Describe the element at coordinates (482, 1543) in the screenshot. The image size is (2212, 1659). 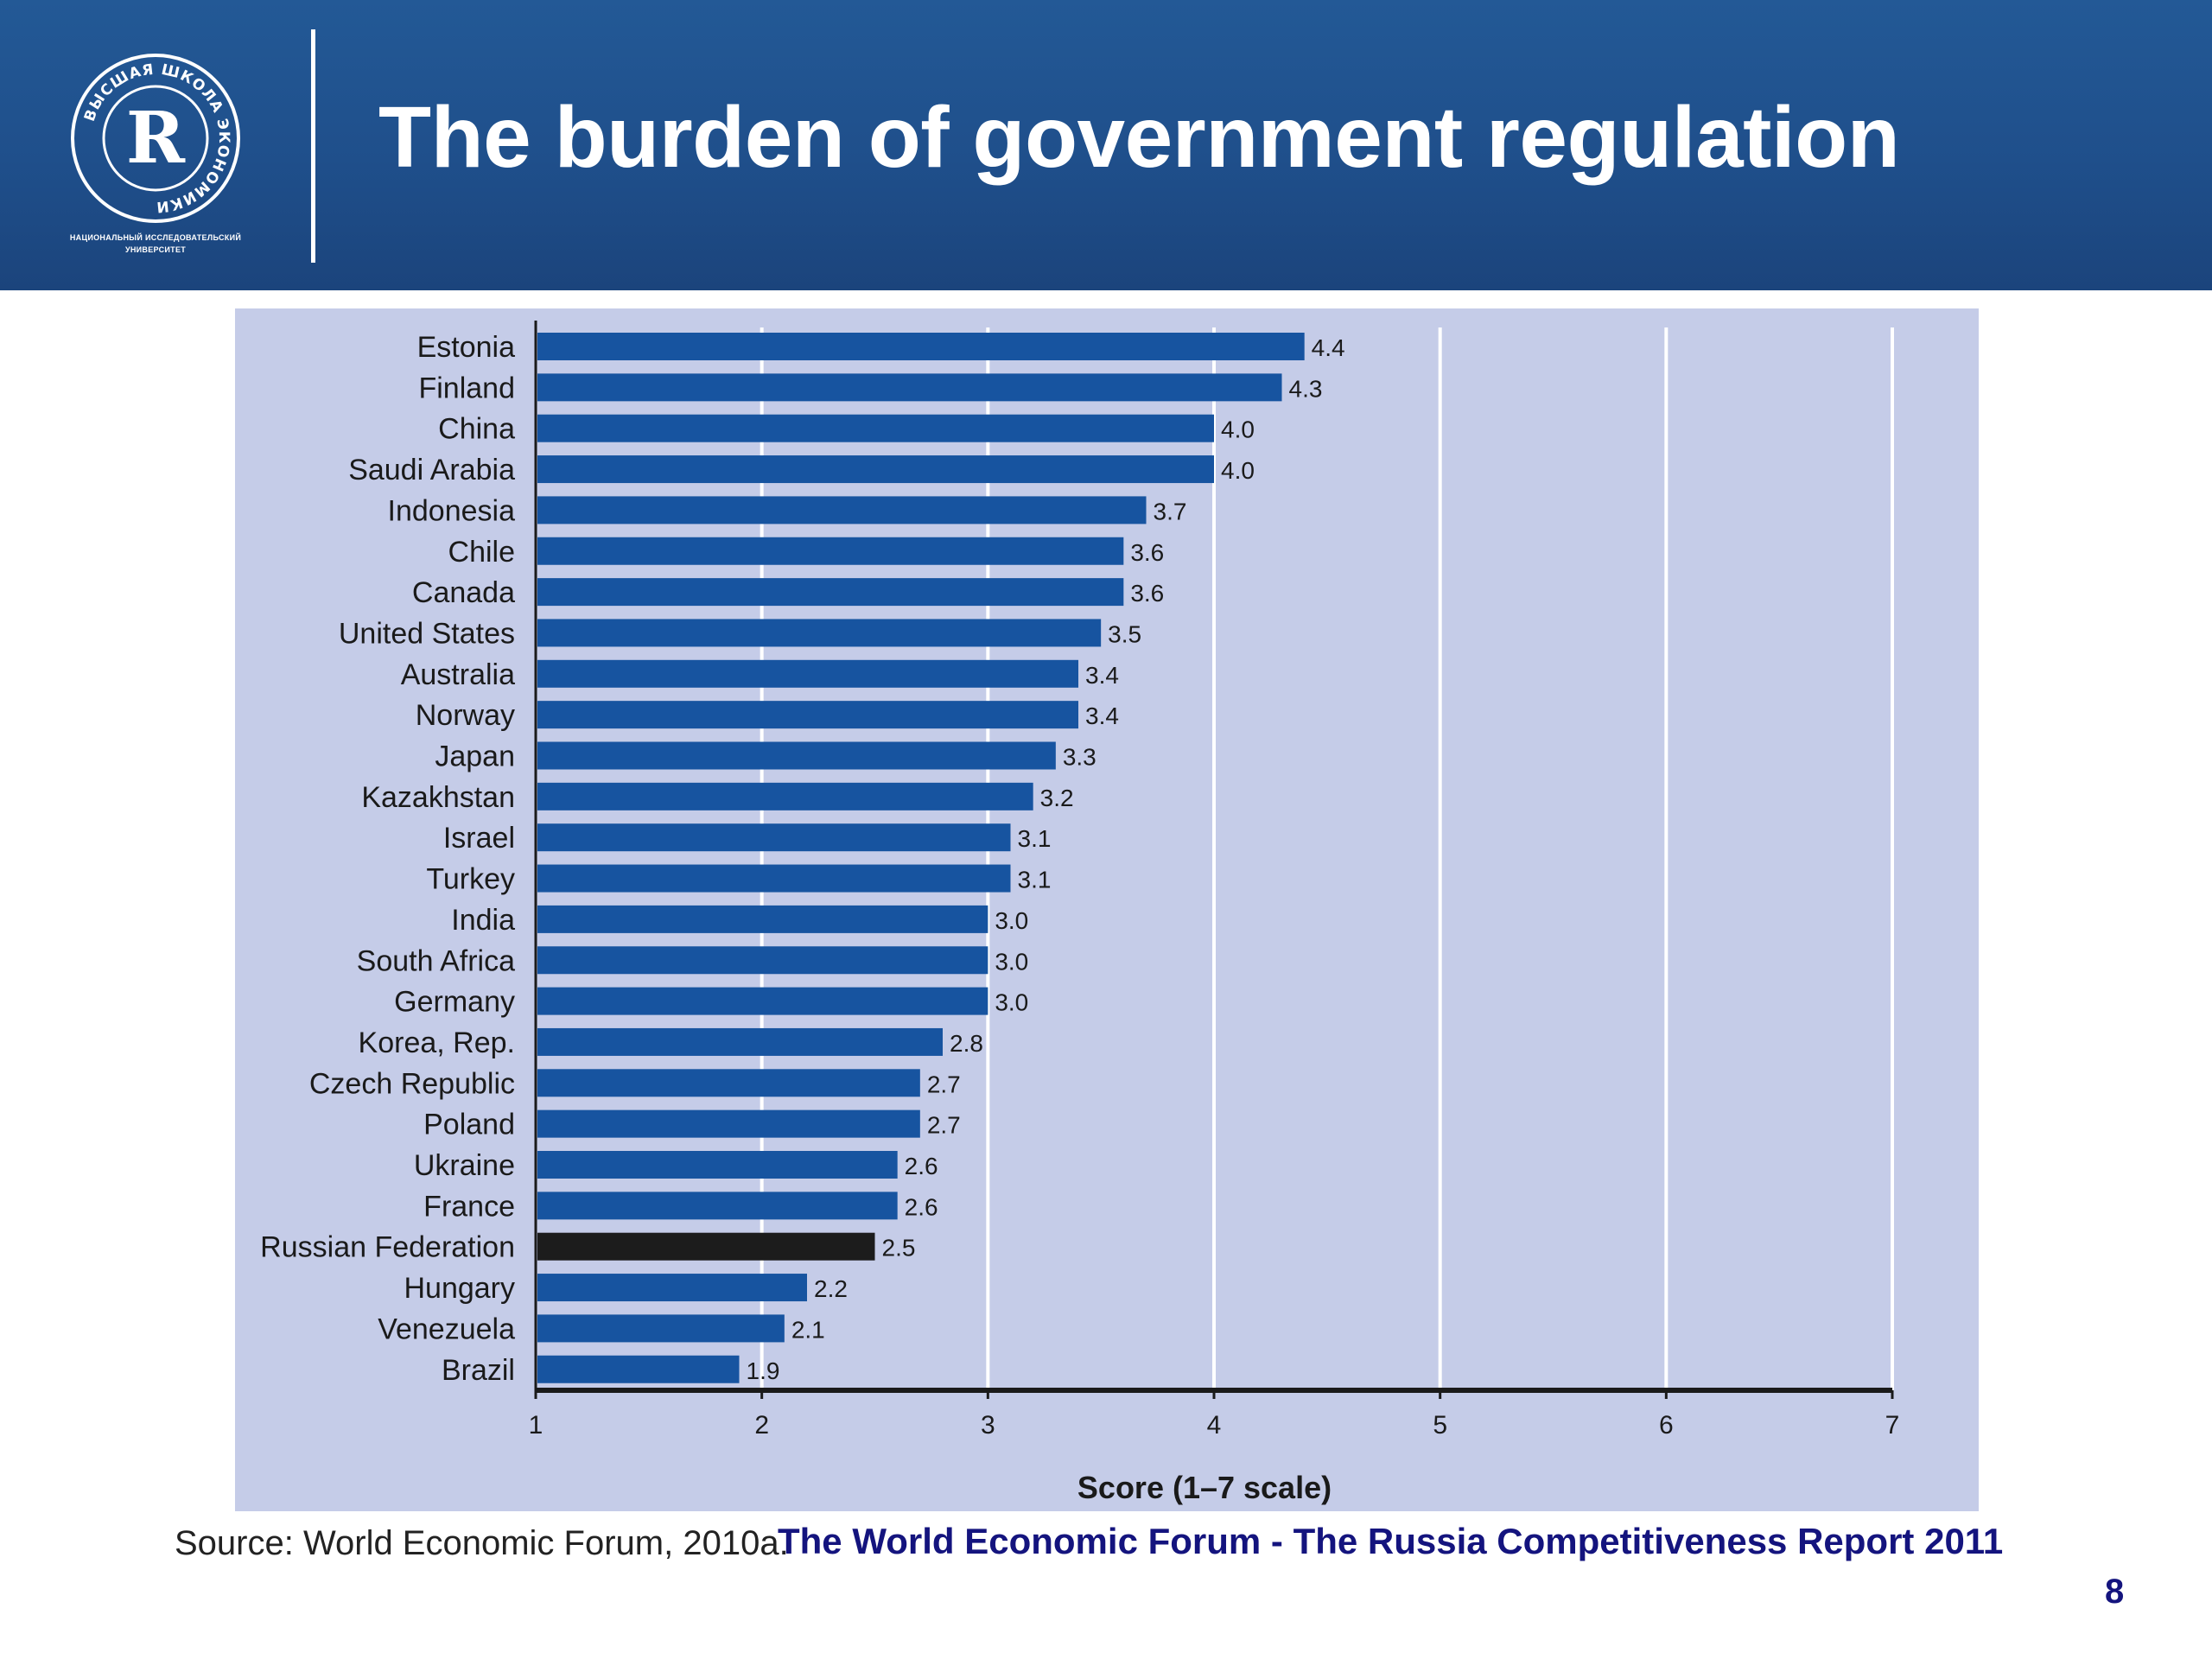
I see `source-note: Source: World Economic Forum, 2010a.` at that location.